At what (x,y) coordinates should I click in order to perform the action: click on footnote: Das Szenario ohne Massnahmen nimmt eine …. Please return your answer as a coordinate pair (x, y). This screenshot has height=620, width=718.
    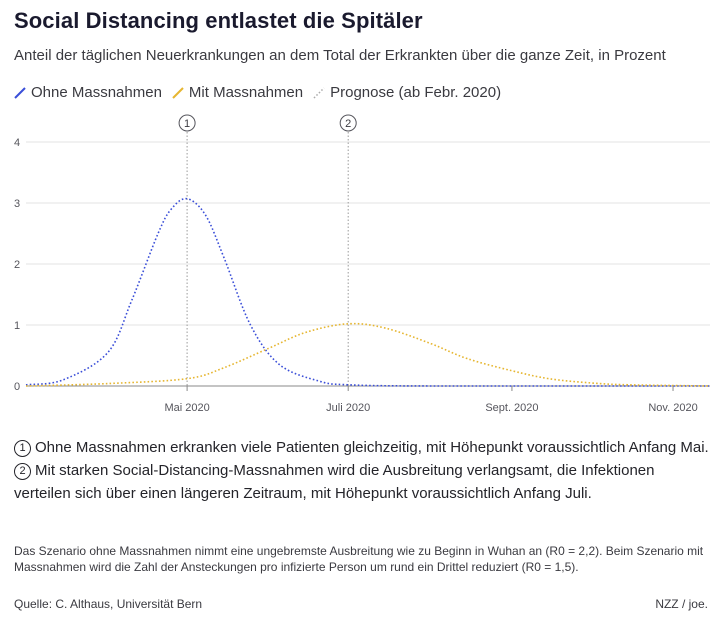
    Looking at the image, I should click on (359, 559).